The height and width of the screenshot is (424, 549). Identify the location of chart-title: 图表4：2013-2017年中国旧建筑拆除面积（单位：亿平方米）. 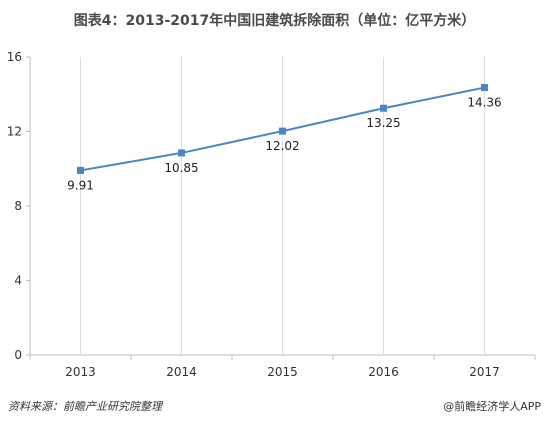
(274, 21).